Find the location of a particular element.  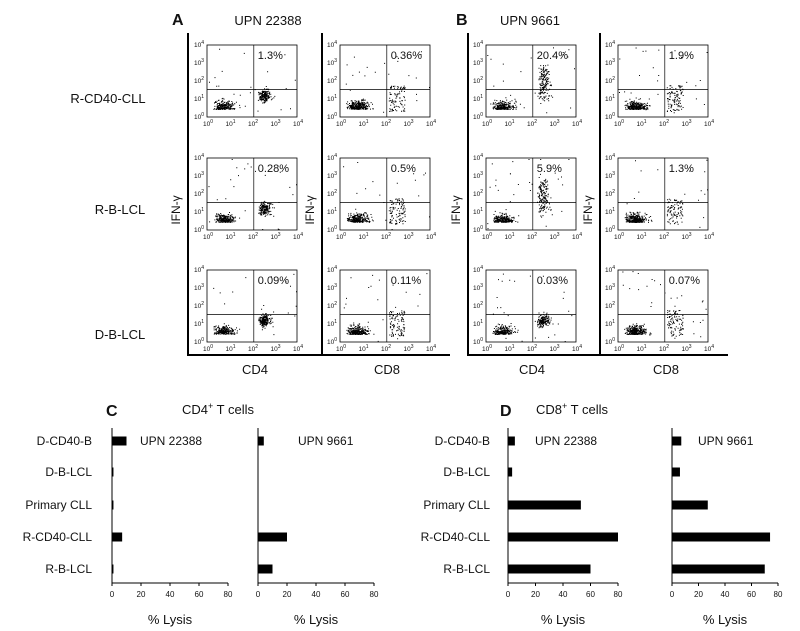

series-name: UPN 22388 is located at coordinates (566, 441).